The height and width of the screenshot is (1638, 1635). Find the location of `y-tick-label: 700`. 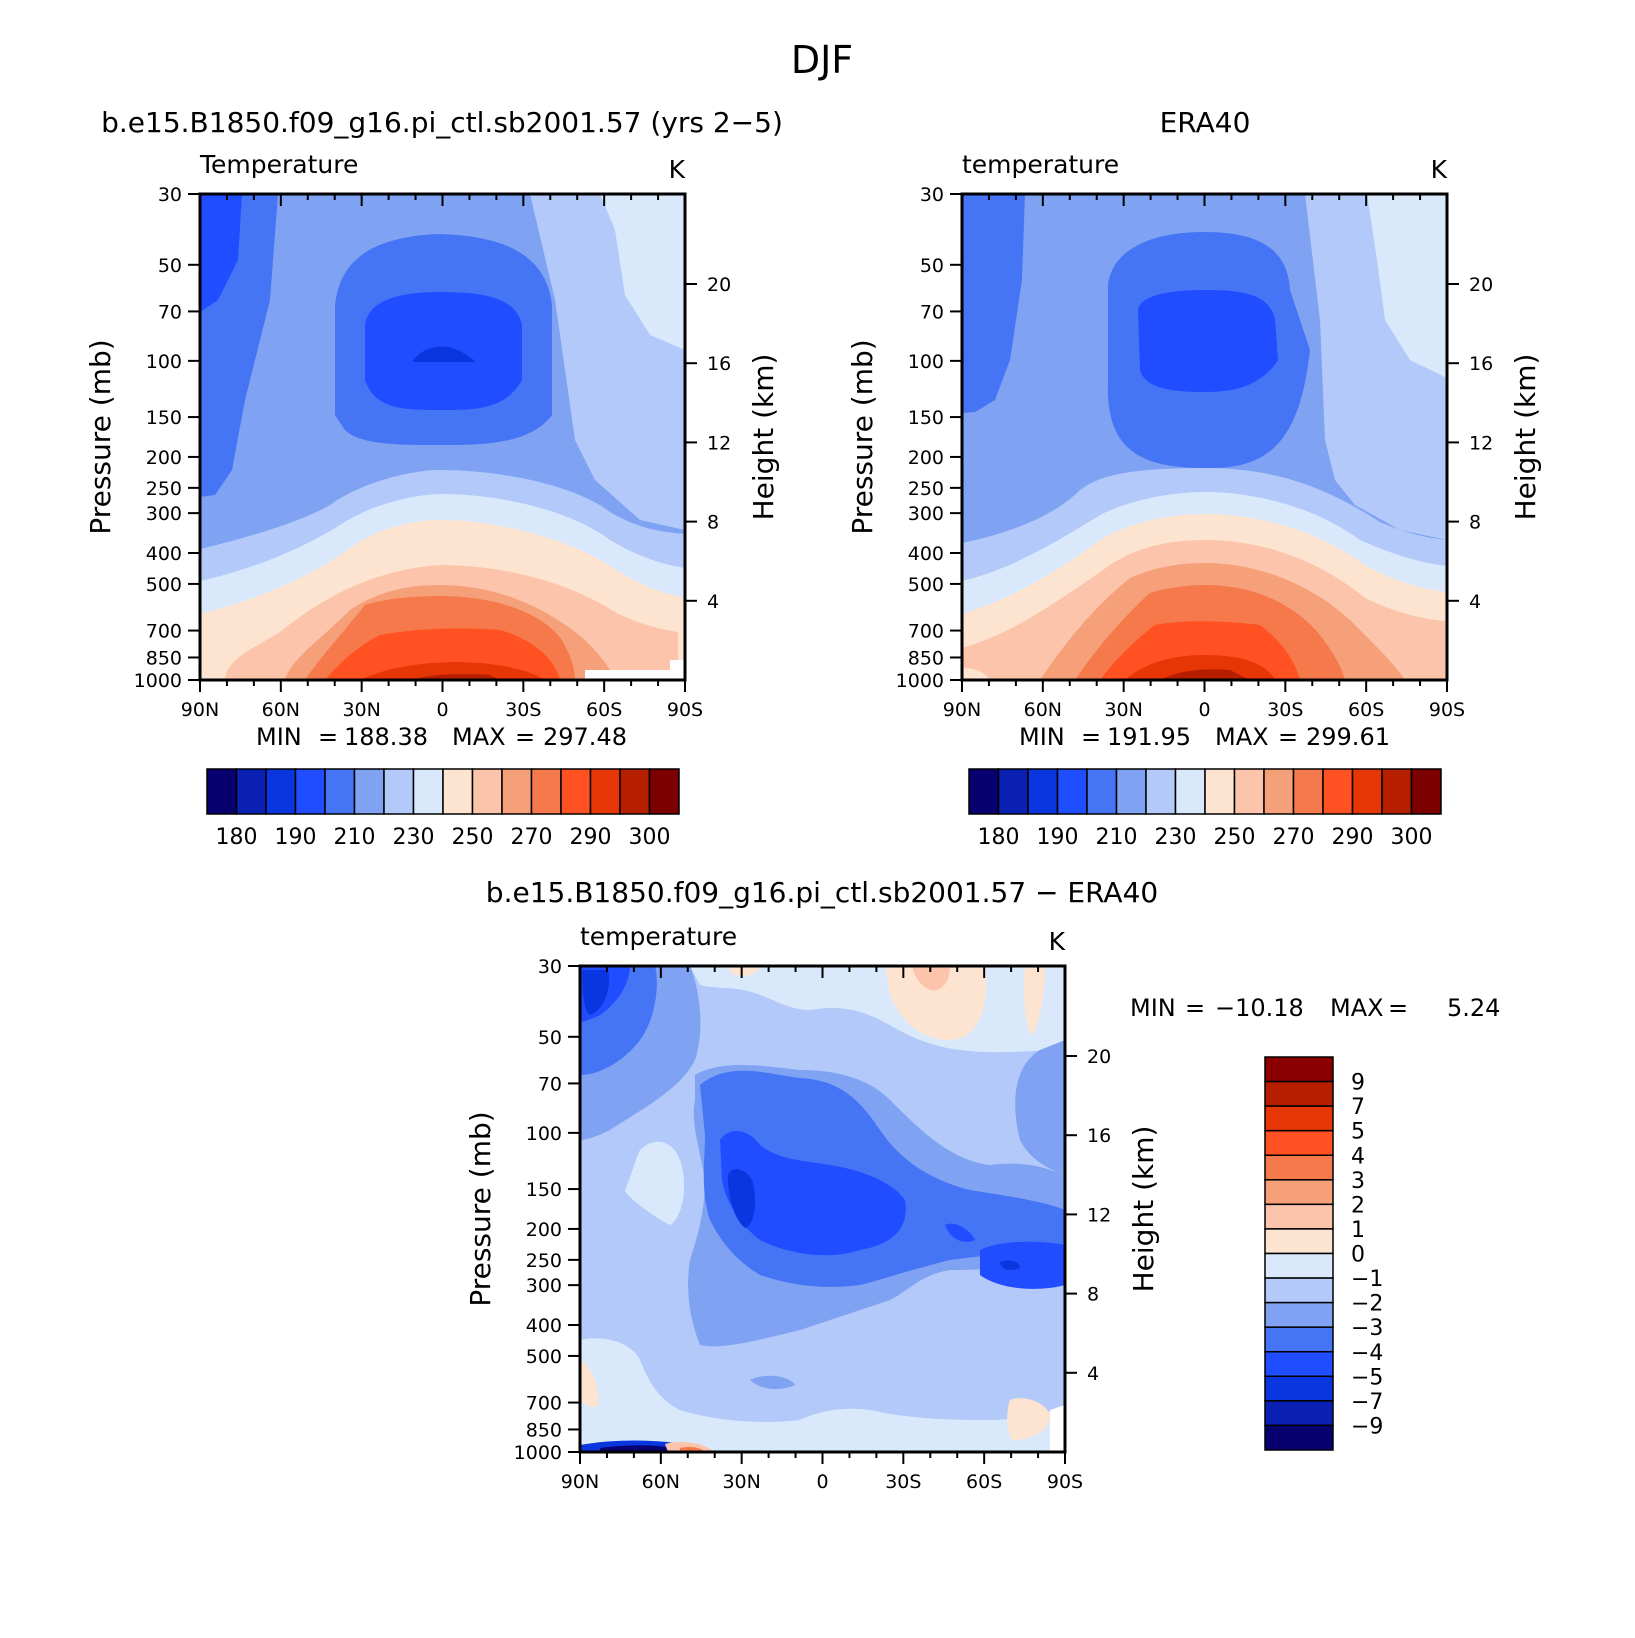

y-tick-label: 700 is located at coordinates (164, 632).